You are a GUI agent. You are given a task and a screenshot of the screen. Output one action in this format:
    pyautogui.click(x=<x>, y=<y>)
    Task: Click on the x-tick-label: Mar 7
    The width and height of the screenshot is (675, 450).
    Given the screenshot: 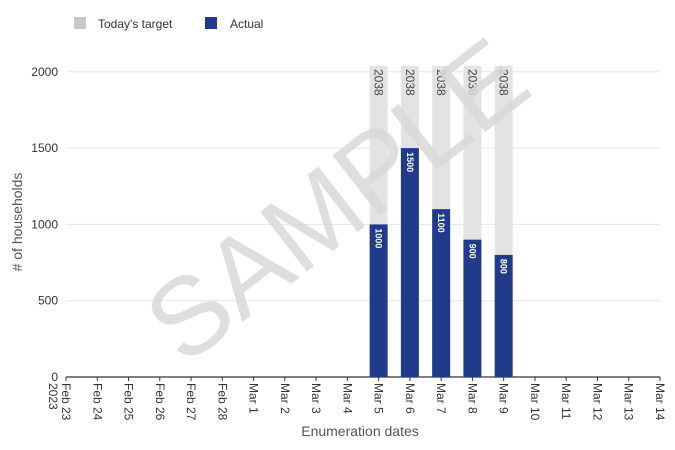 What is the action you would take?
    pyautogui.click(x=441, y=398)
    